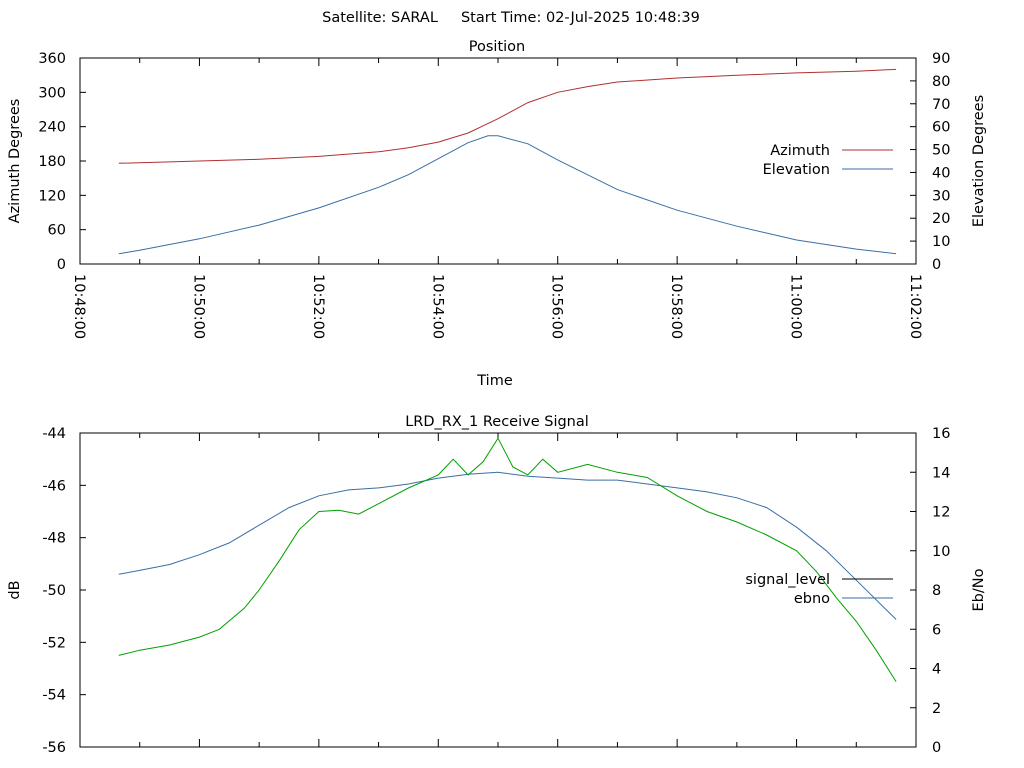 This screenshot has height=768, width=1024. I want to click on y-tick-label: -56, so click(54, 748).